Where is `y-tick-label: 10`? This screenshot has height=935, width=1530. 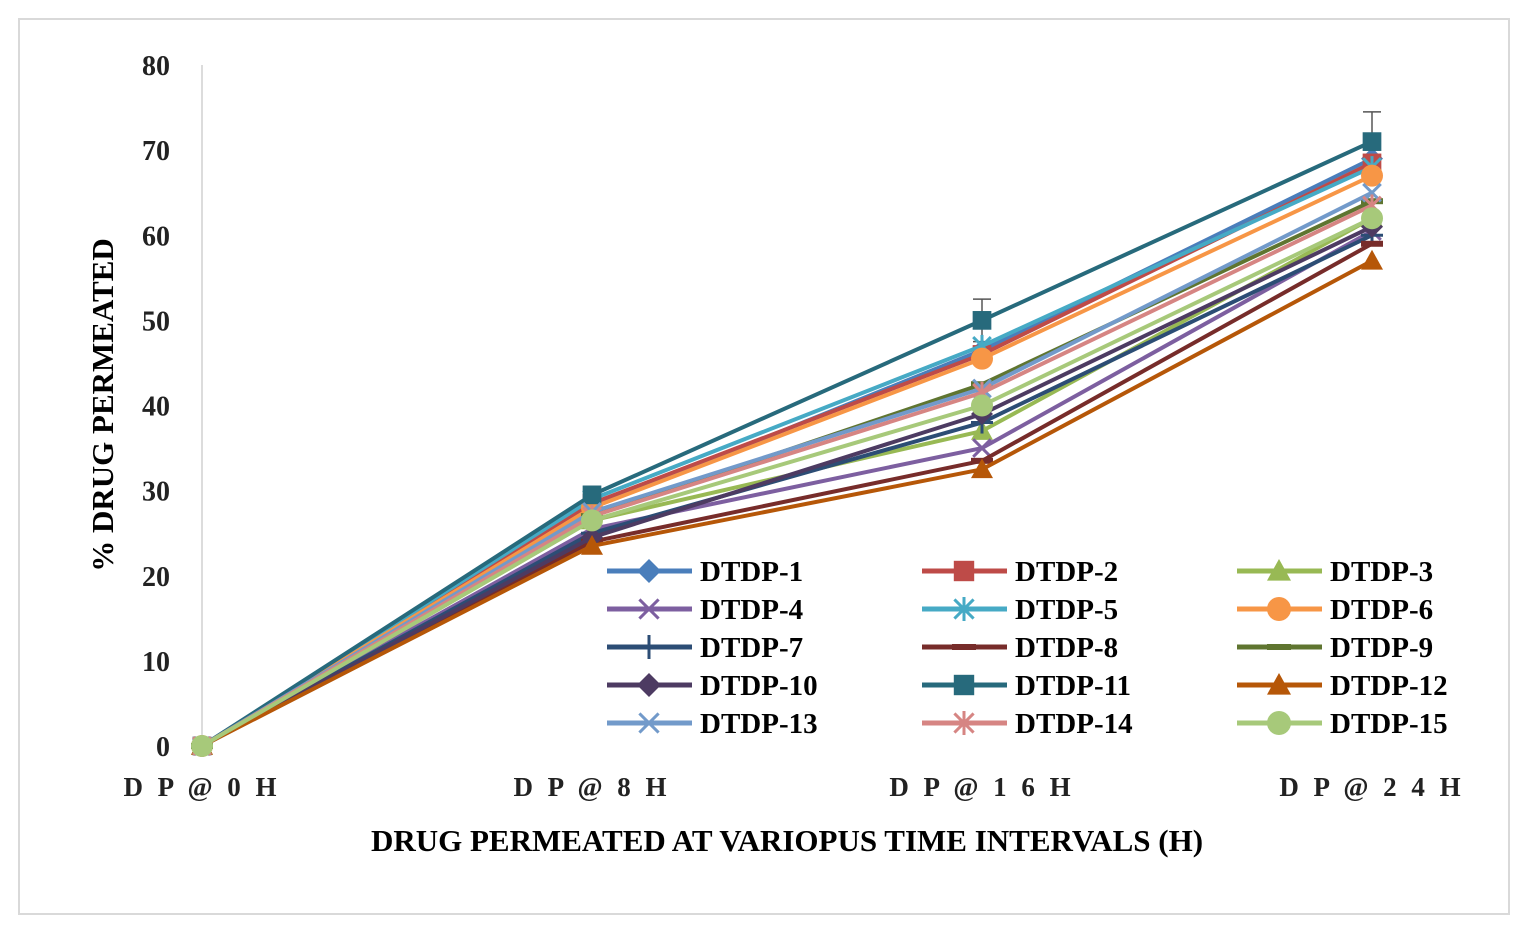
y-tick-label: 10 is located at coordinates (156, 662).